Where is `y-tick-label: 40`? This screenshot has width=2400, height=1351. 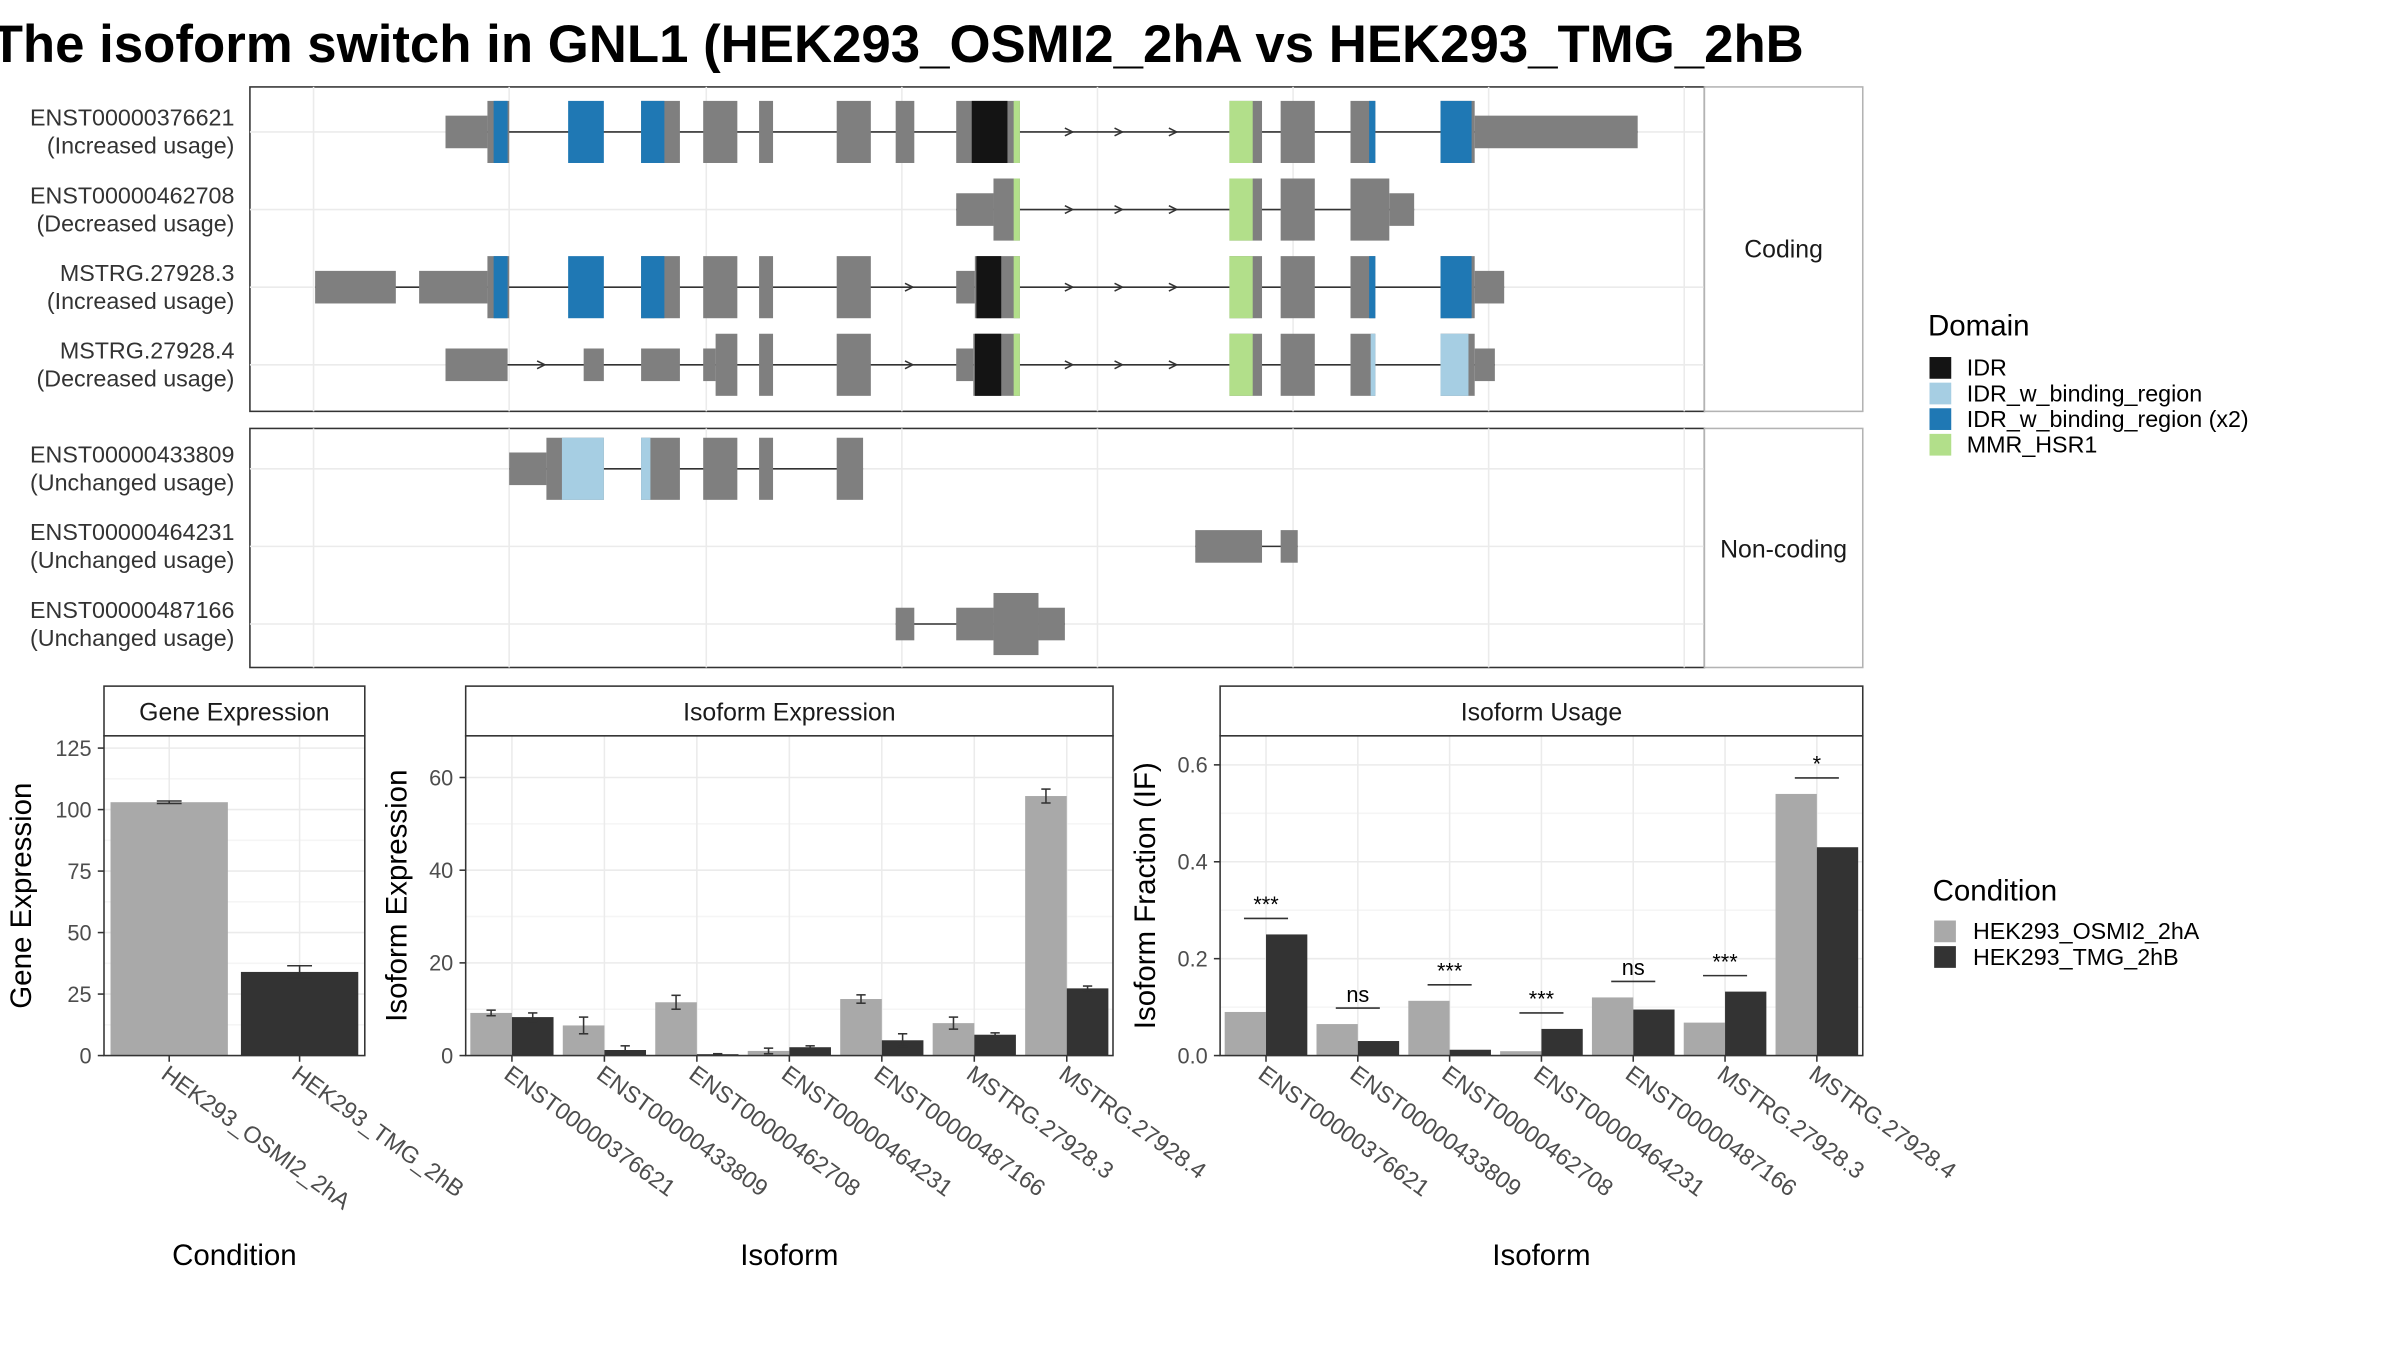 y-tick-label: 40 is located at coordinates (441, 870).